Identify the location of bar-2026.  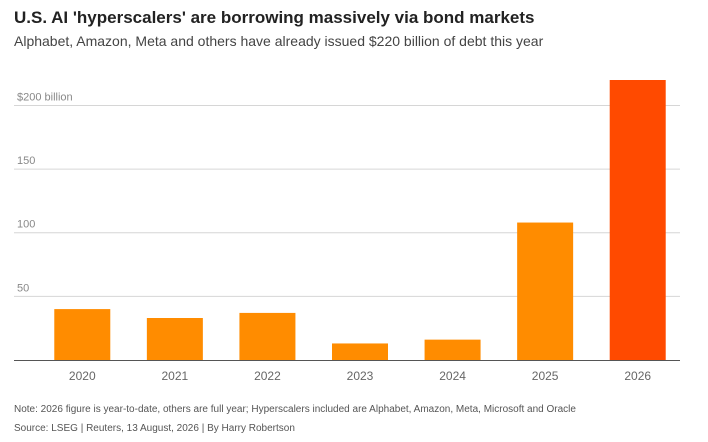
(637, 220).